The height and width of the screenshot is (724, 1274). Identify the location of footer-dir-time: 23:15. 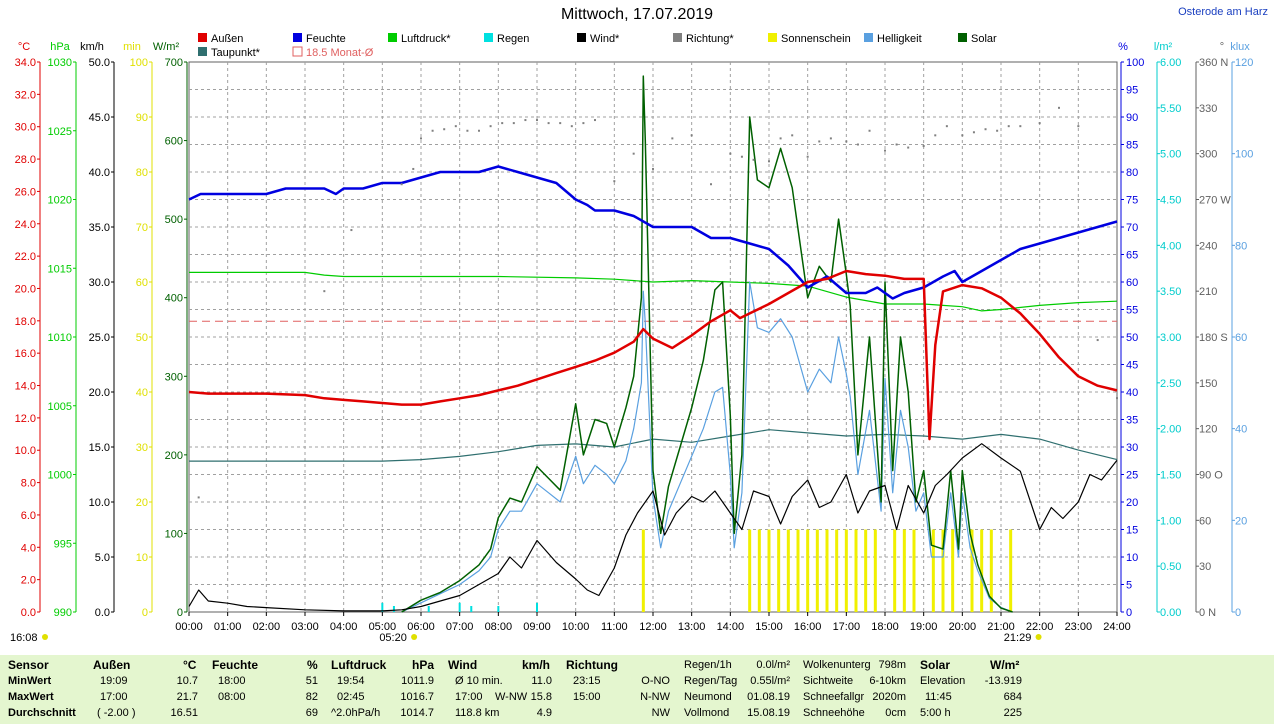
(587, 681).